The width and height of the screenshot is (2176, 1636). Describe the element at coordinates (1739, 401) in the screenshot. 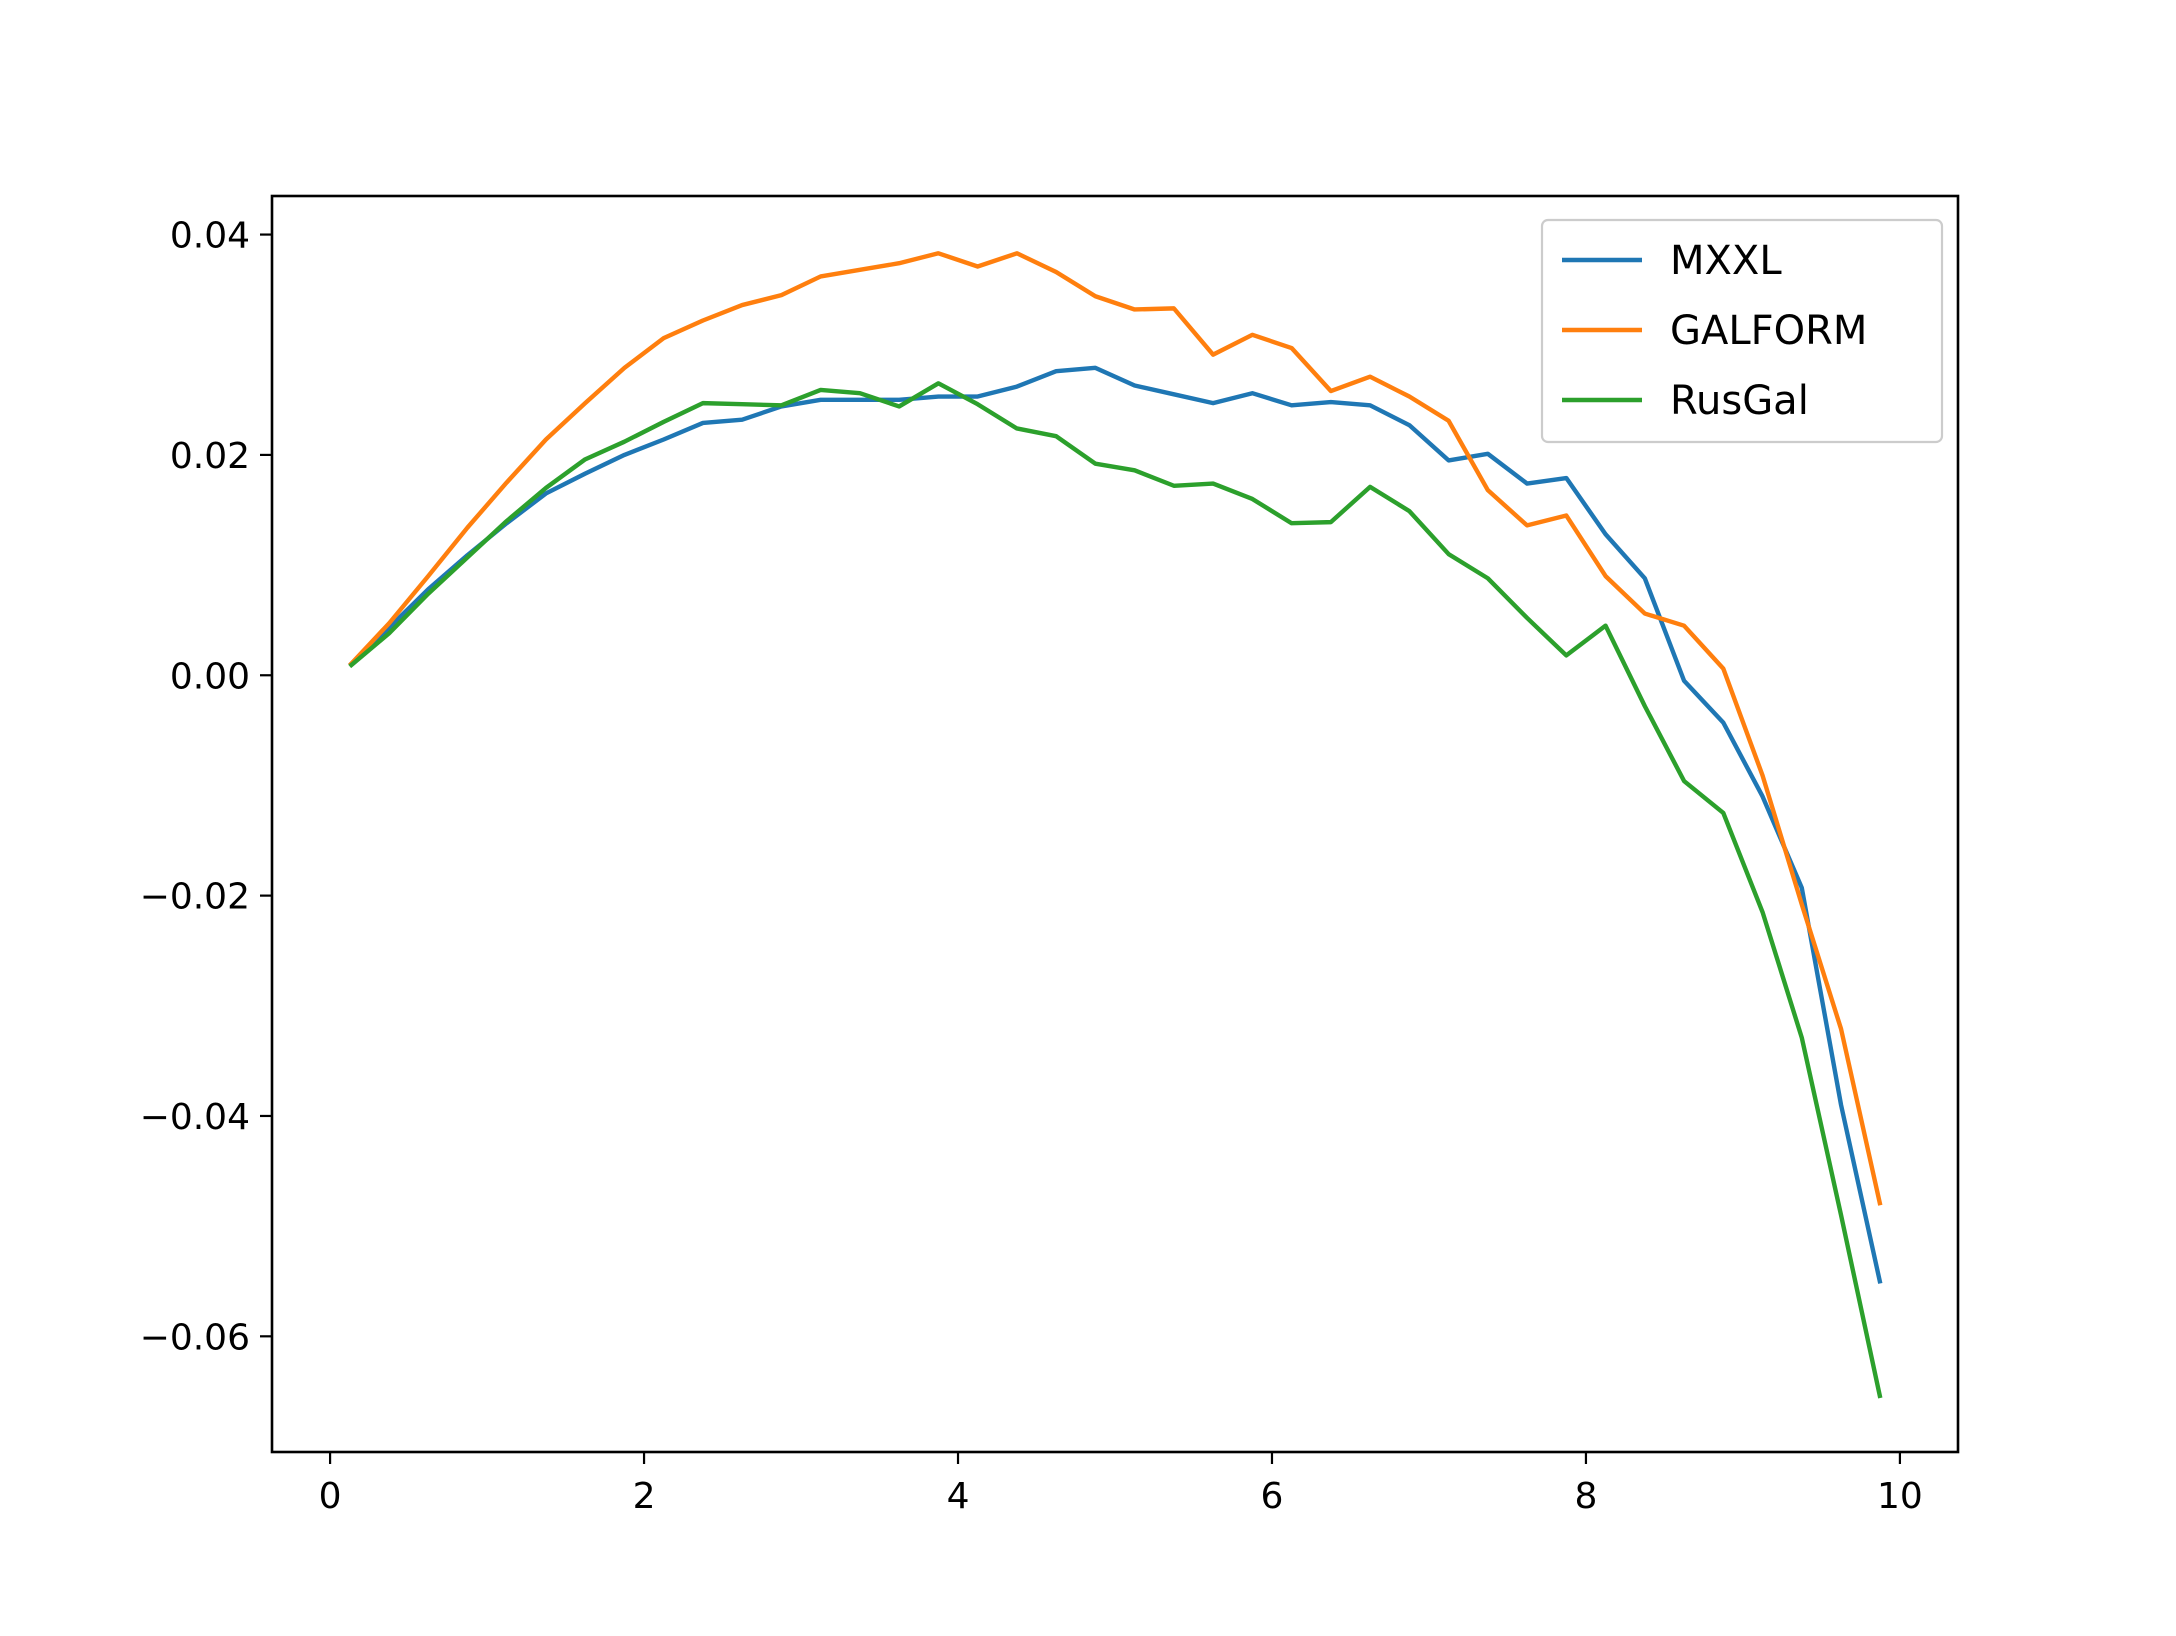

I see `legend-label-rusgal: RusGal` at that location.